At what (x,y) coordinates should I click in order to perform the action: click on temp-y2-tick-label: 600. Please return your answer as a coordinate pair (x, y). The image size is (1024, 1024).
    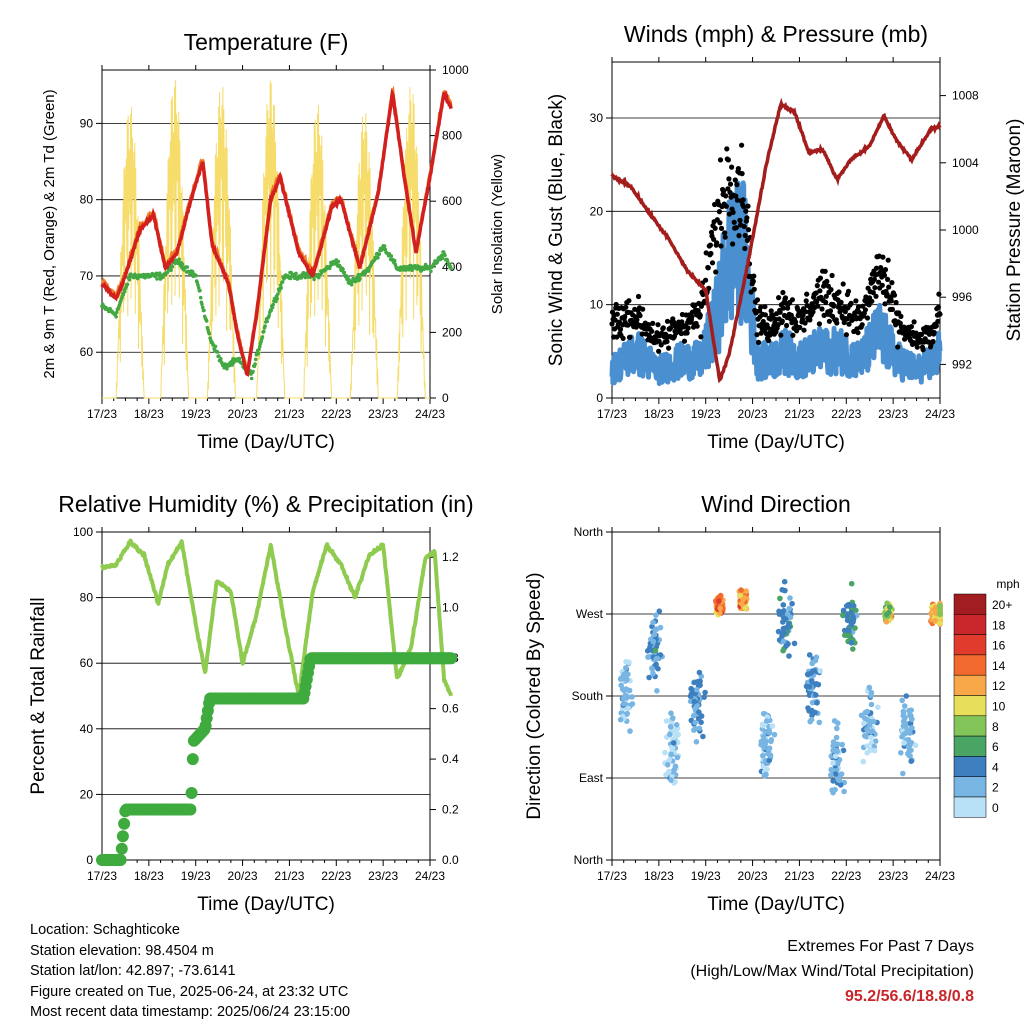
    Looking at the image, I should click on (452, 201).